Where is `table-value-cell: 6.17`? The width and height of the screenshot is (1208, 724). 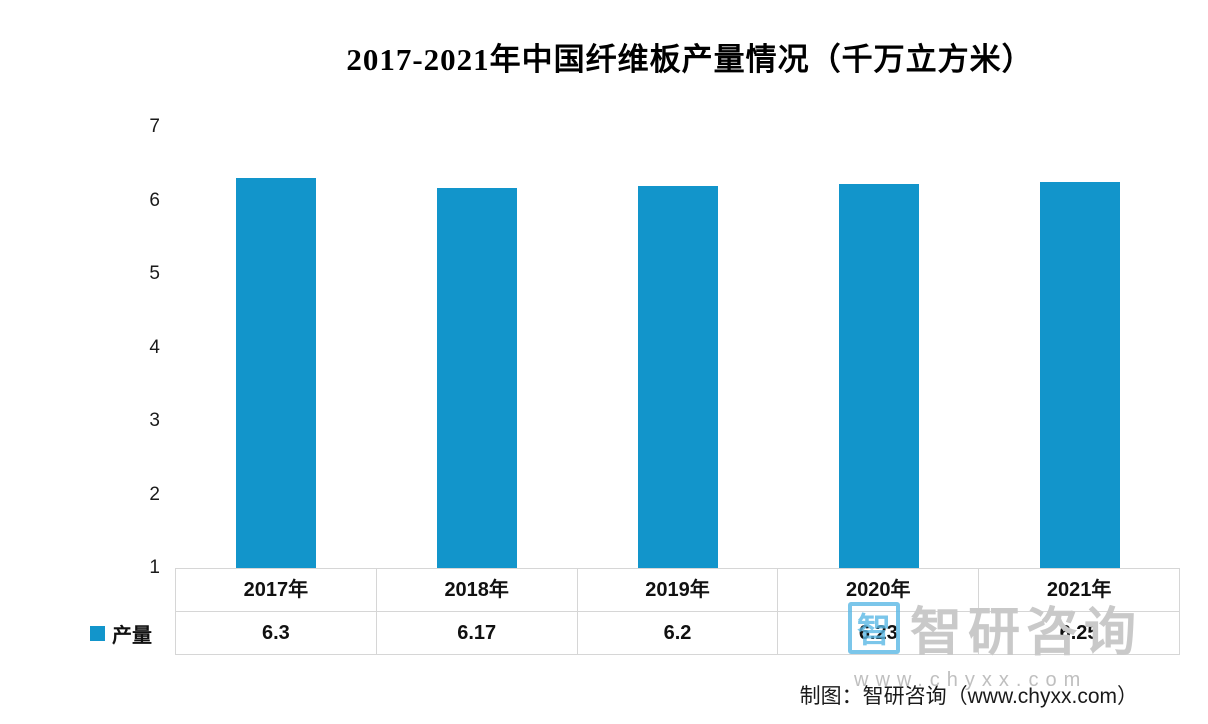 table-value-cell: 6.17 is located at coordinates (477, 633).